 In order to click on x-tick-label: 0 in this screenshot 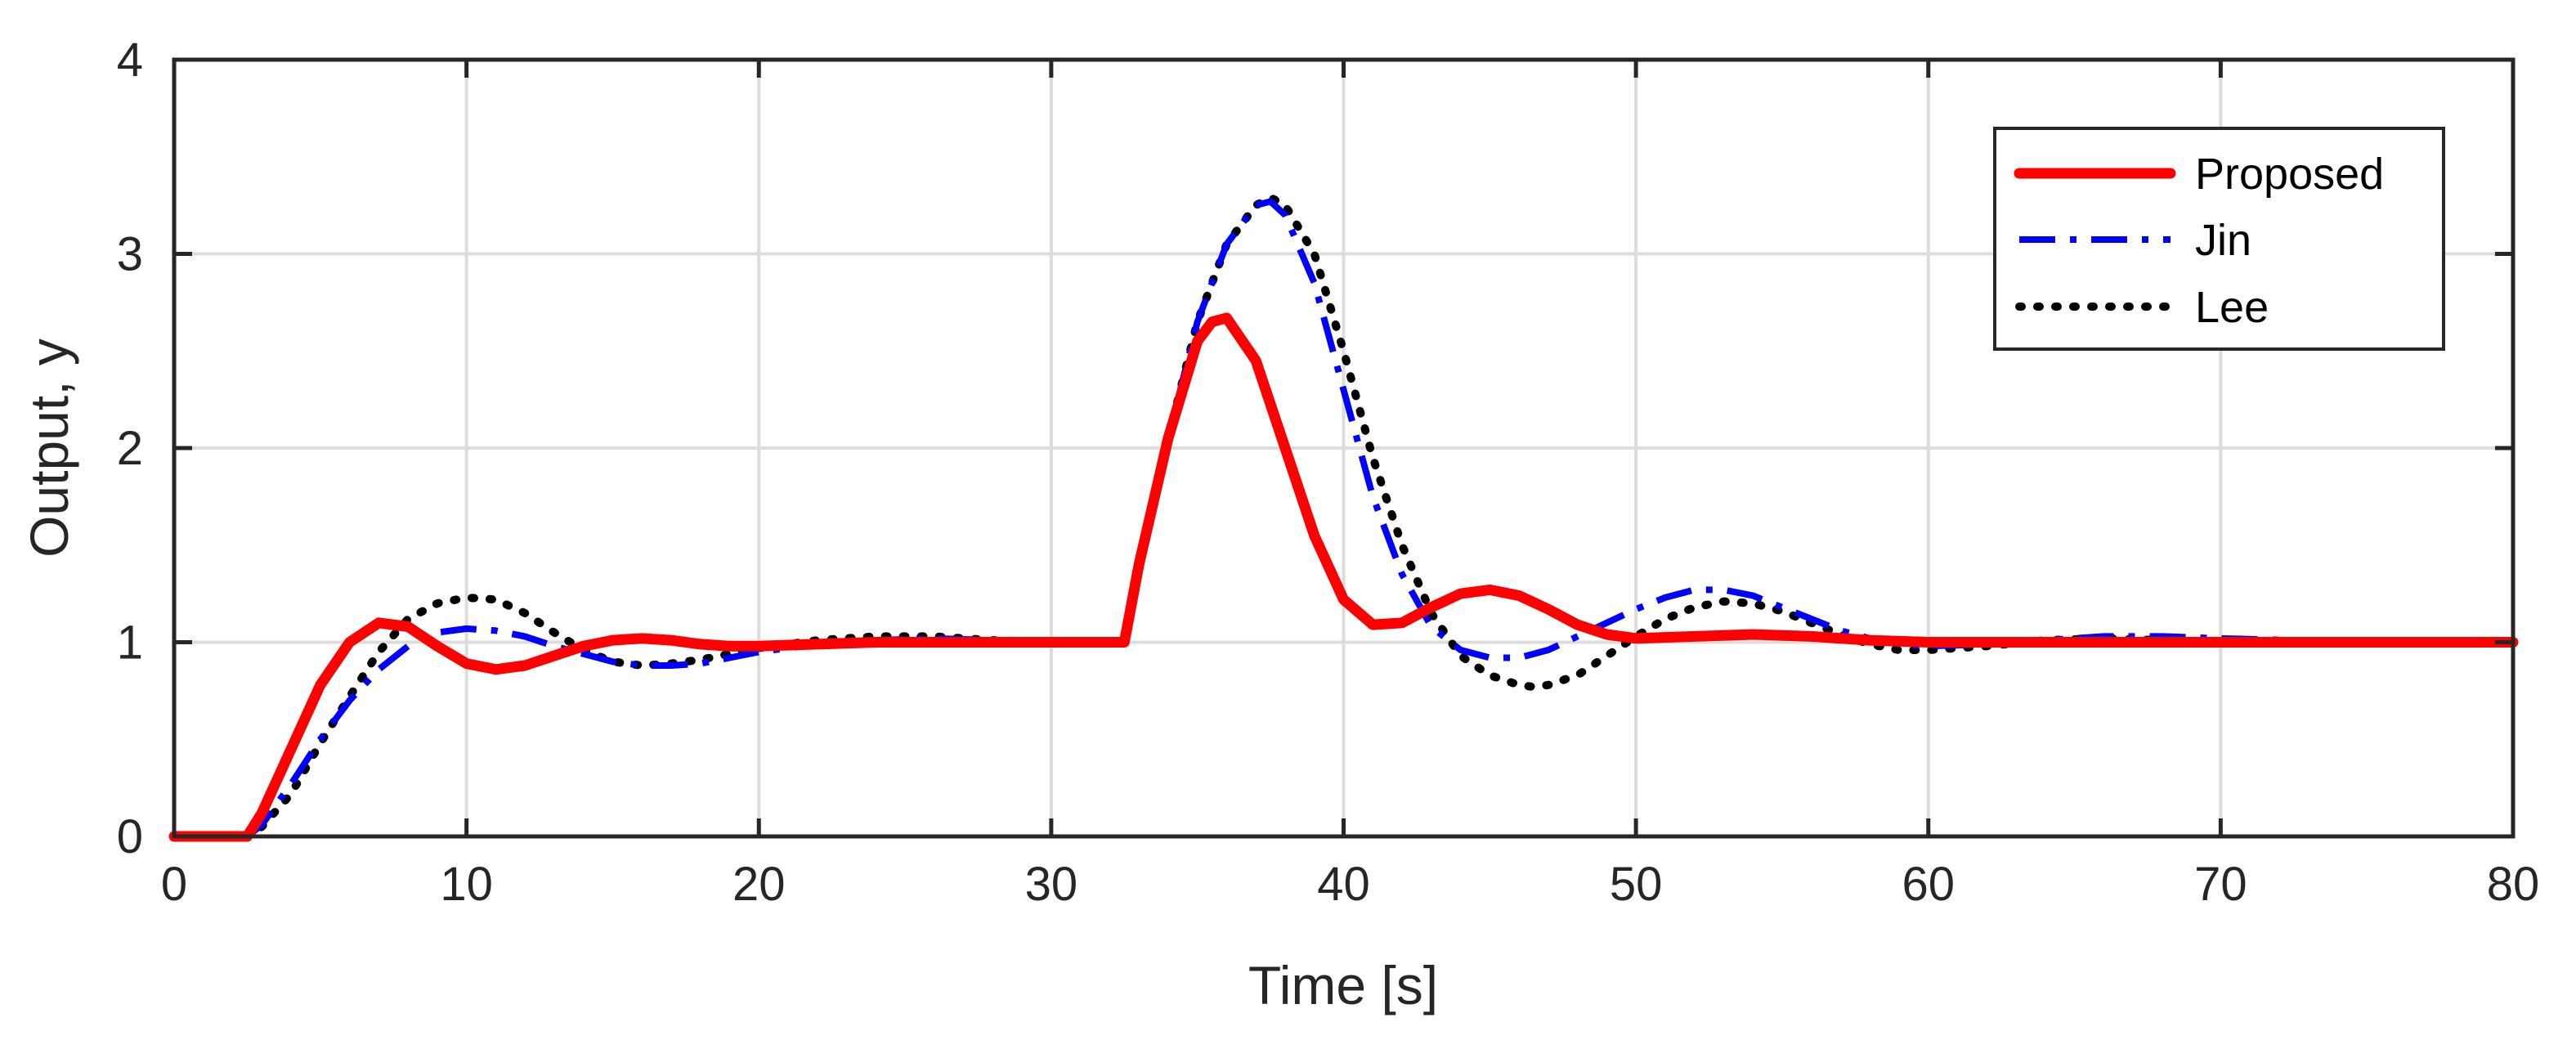, I will do `click(174, 884)`.